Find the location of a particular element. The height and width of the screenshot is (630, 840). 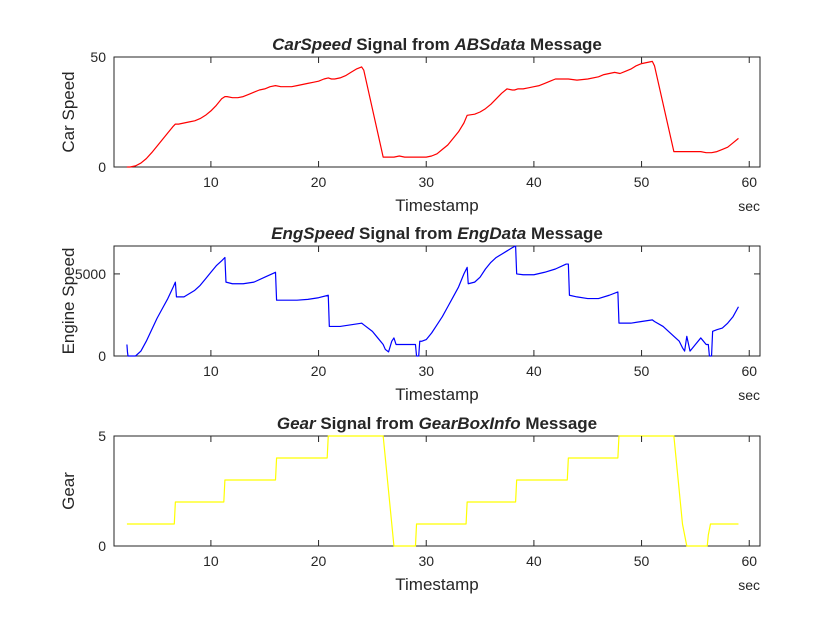

engine-speed-title-part: Signal from is located at coordinates (405, 233).